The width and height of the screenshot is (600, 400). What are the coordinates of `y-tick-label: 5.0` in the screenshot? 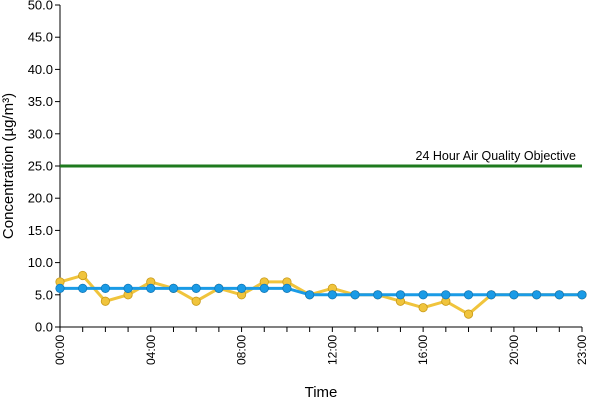 It's located at (44, 294).